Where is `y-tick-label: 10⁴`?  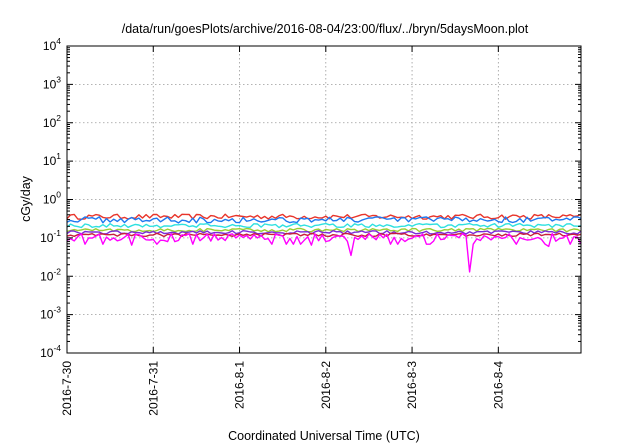
y-tick-label: 10⁴ is located at coordinates (52, 44).